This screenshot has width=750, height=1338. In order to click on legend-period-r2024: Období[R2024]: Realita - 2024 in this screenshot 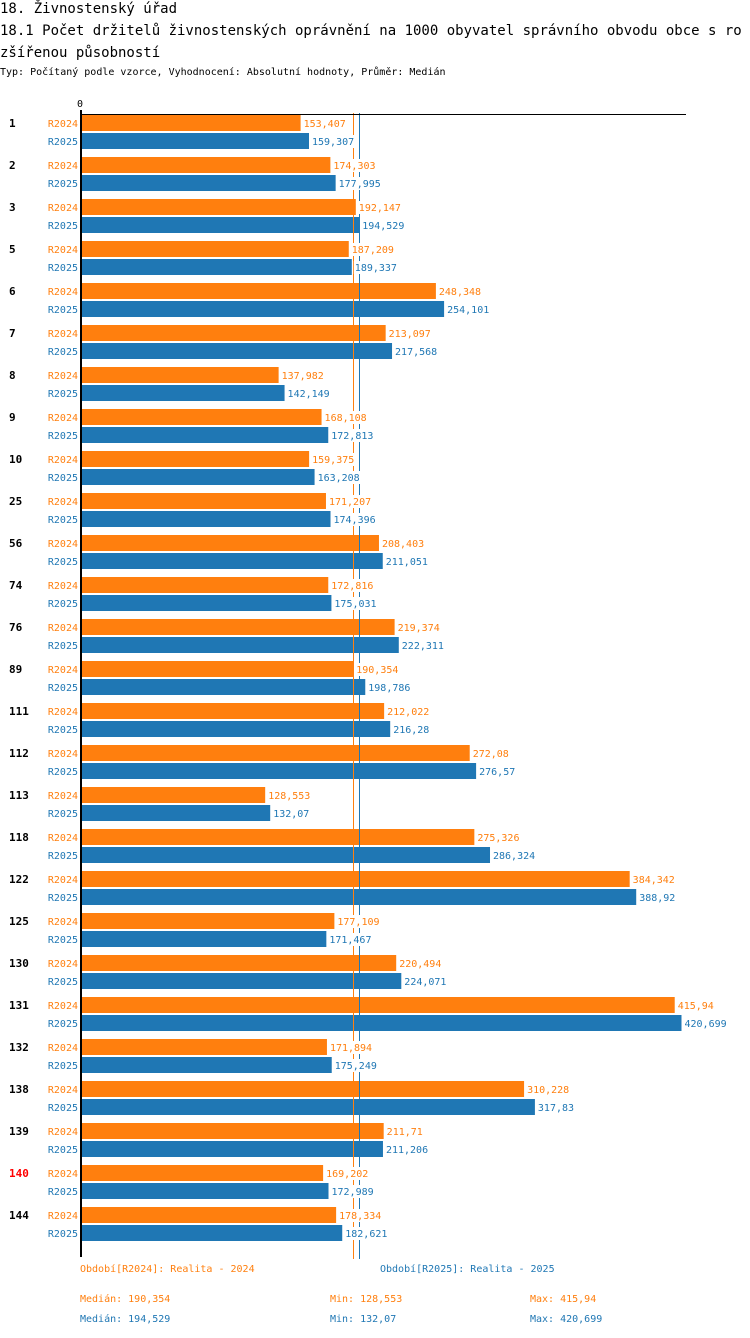, I will do `click(167, 1269)`.